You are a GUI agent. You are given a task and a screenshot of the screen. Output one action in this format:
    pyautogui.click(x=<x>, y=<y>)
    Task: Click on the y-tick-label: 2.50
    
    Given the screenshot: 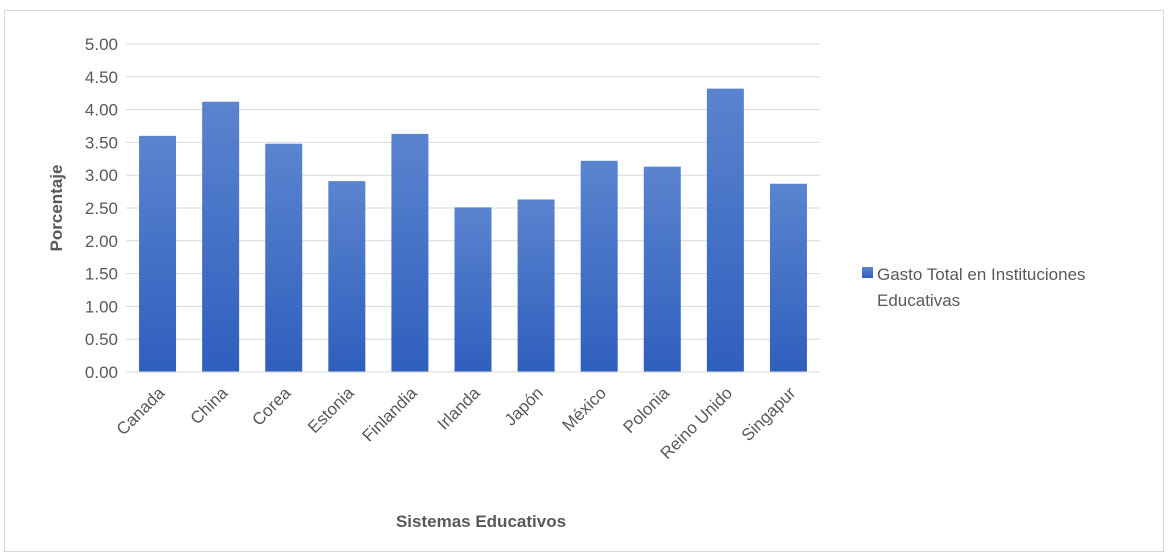 What is the action you would take?
    pyautogui.click(x=101, y=208)
    